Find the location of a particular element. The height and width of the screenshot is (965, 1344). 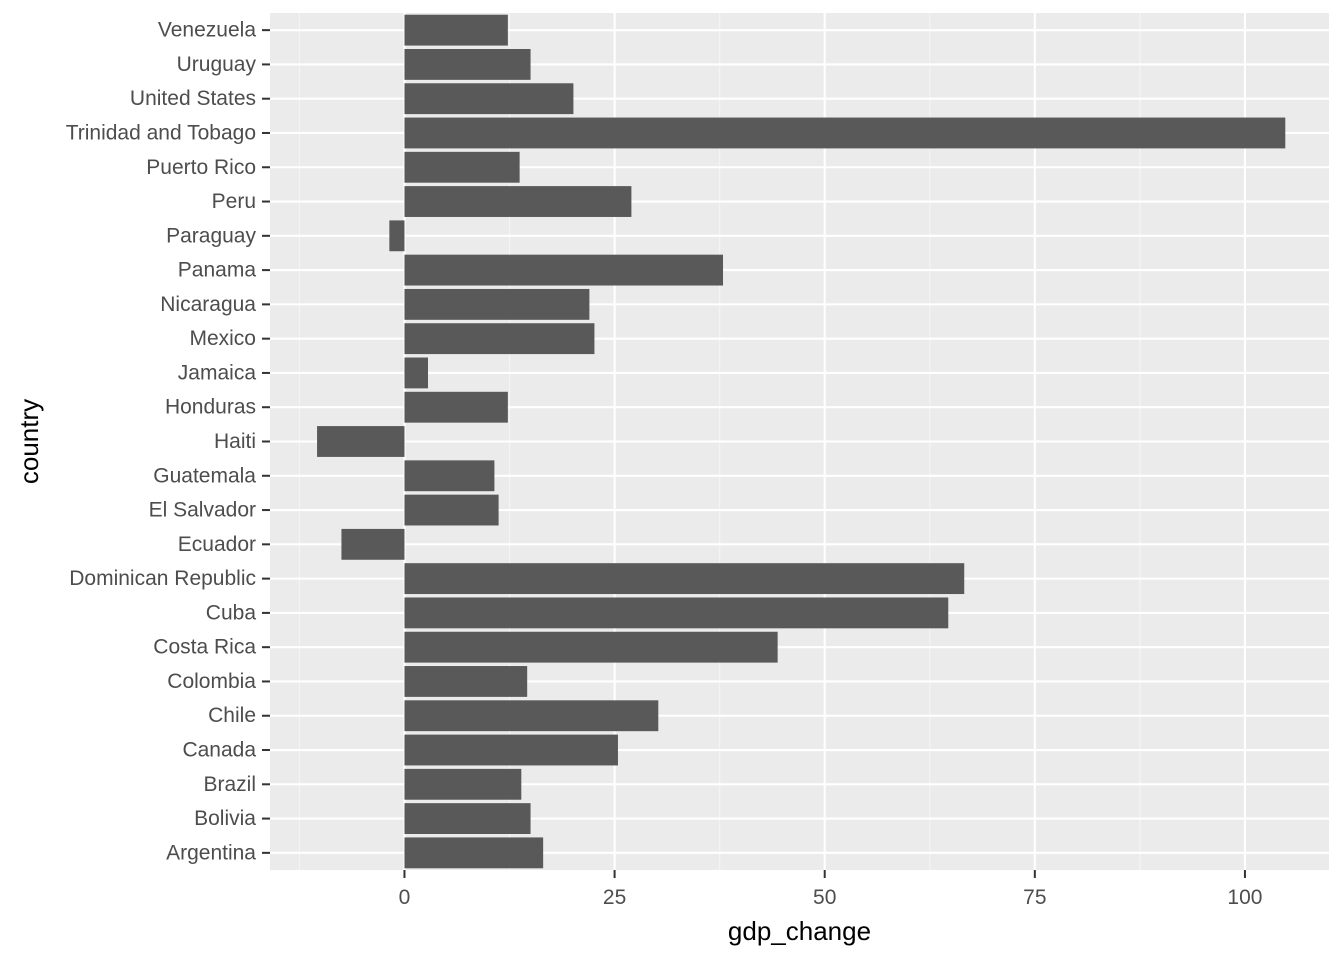

y-tick-label: El Salvador is located at coordinates (202, 510).